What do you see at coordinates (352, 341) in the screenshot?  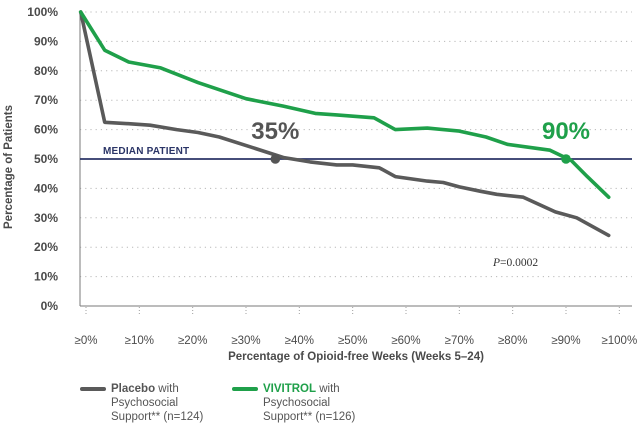 I see `x-tick-label: ≥50%` at bounding box center [352, 341].